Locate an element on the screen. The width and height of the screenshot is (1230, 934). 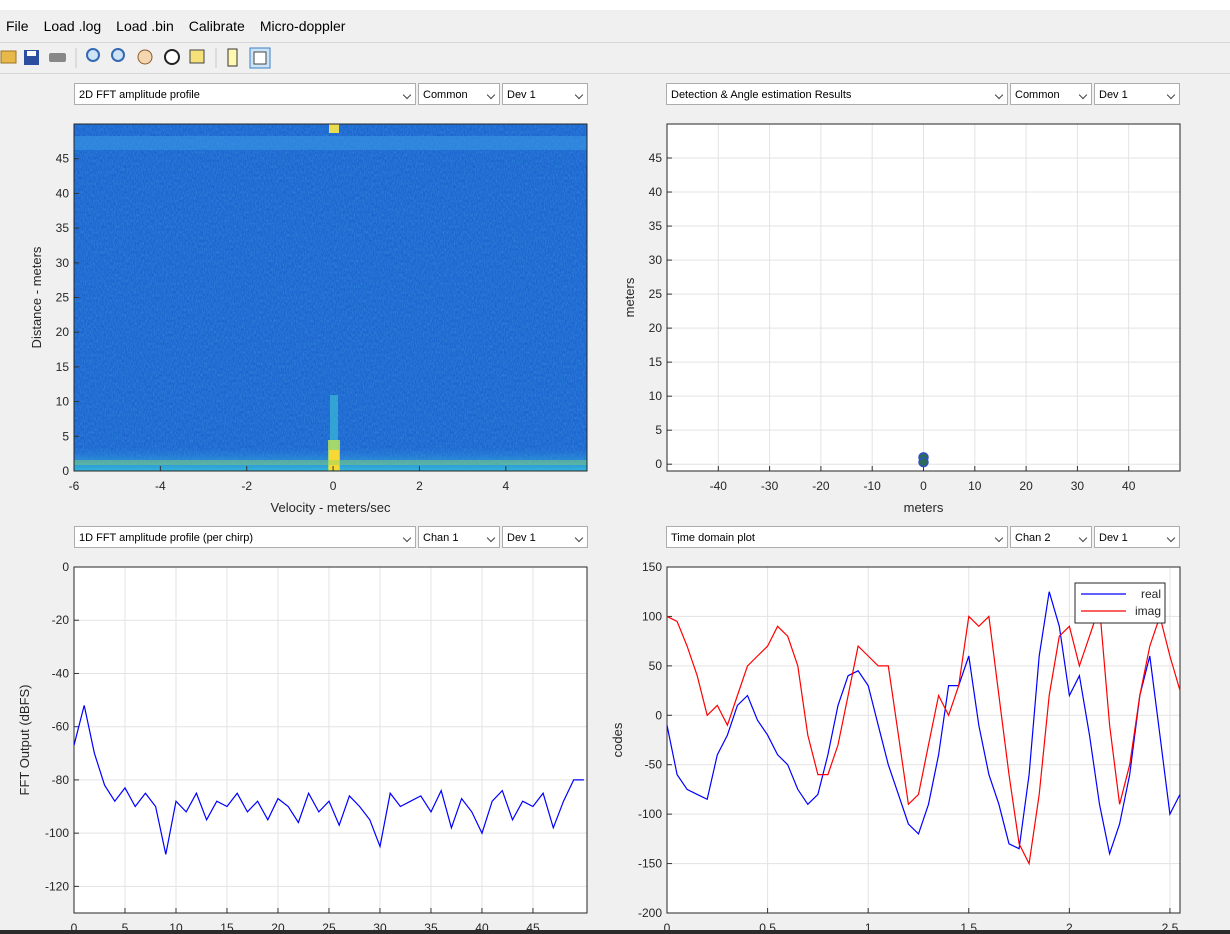
legend-icon-inner is located at coordinates (260, 58).